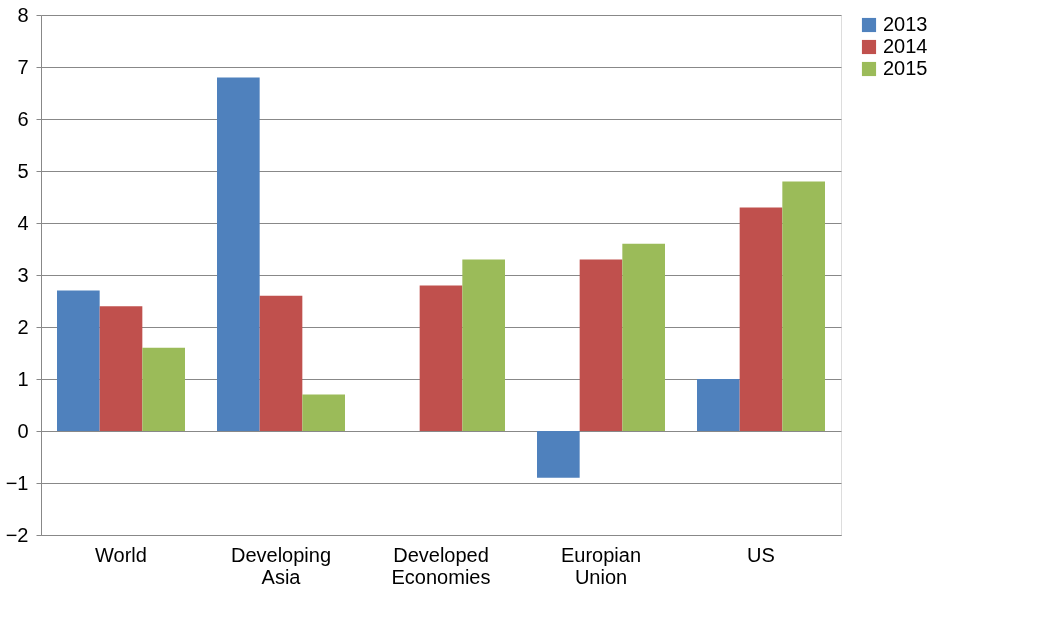  I want to click on y-tick-label: −2, so click(17, 534).